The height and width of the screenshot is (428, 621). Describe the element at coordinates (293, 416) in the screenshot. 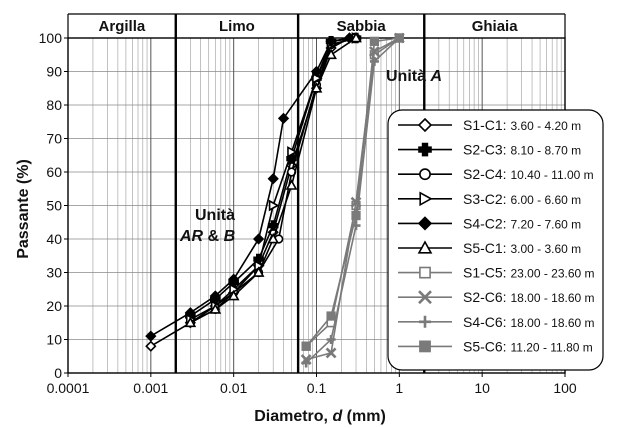

I see `x-axis-label-text: Diametro,` at that location.